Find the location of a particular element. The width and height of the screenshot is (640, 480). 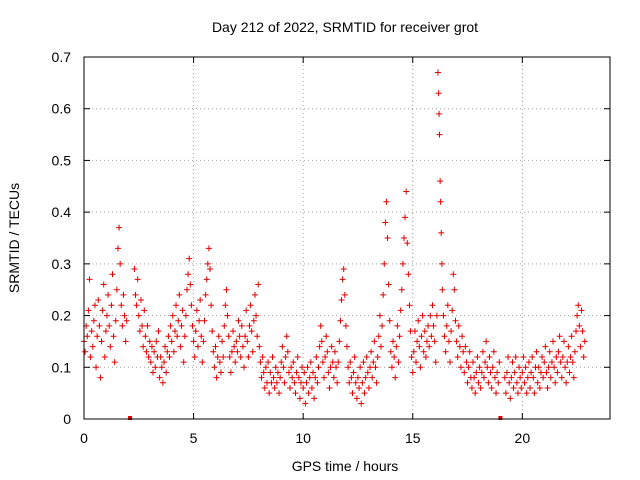

data-gap-markers is located at coordinates (315, 418).